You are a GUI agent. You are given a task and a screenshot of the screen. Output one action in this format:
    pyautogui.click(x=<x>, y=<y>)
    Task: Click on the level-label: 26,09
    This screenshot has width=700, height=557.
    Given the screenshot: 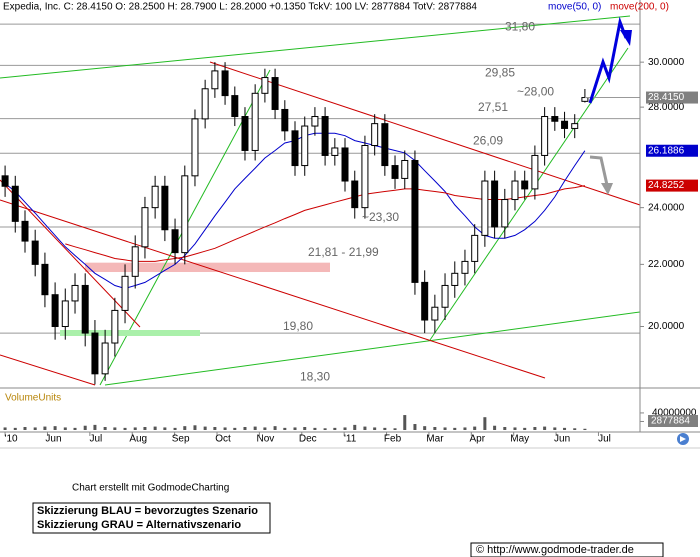 What is the action you would take?
    pyautogui.click(x=488, y=140)
    